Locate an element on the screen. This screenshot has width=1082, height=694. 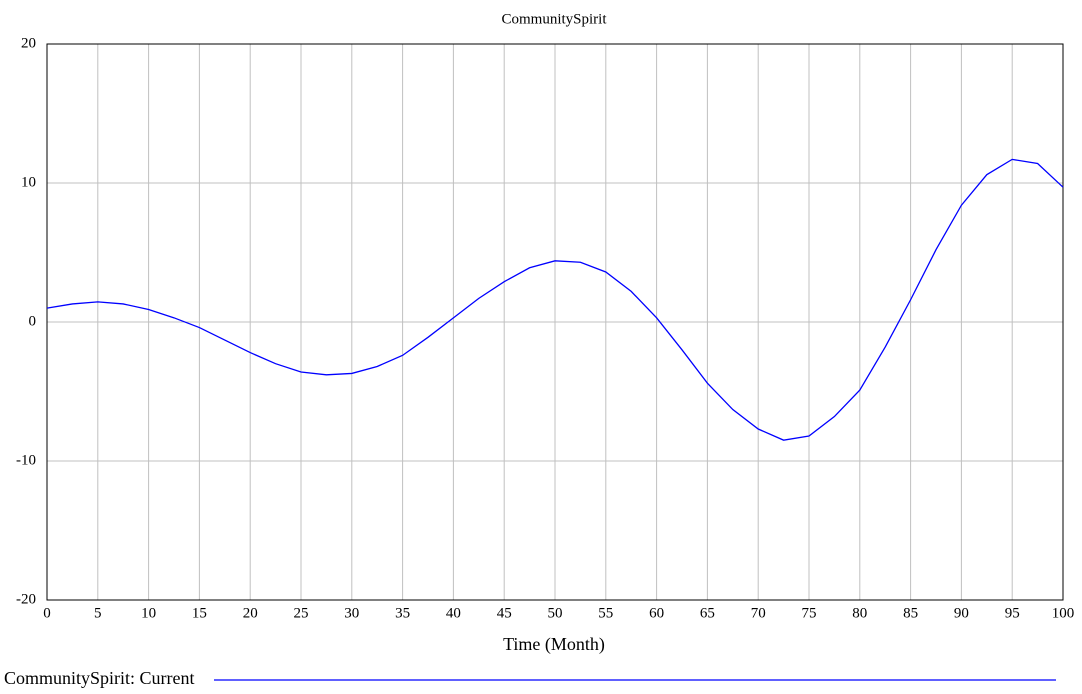
x-tick-label: 20 is located at coordinates (250, 613).